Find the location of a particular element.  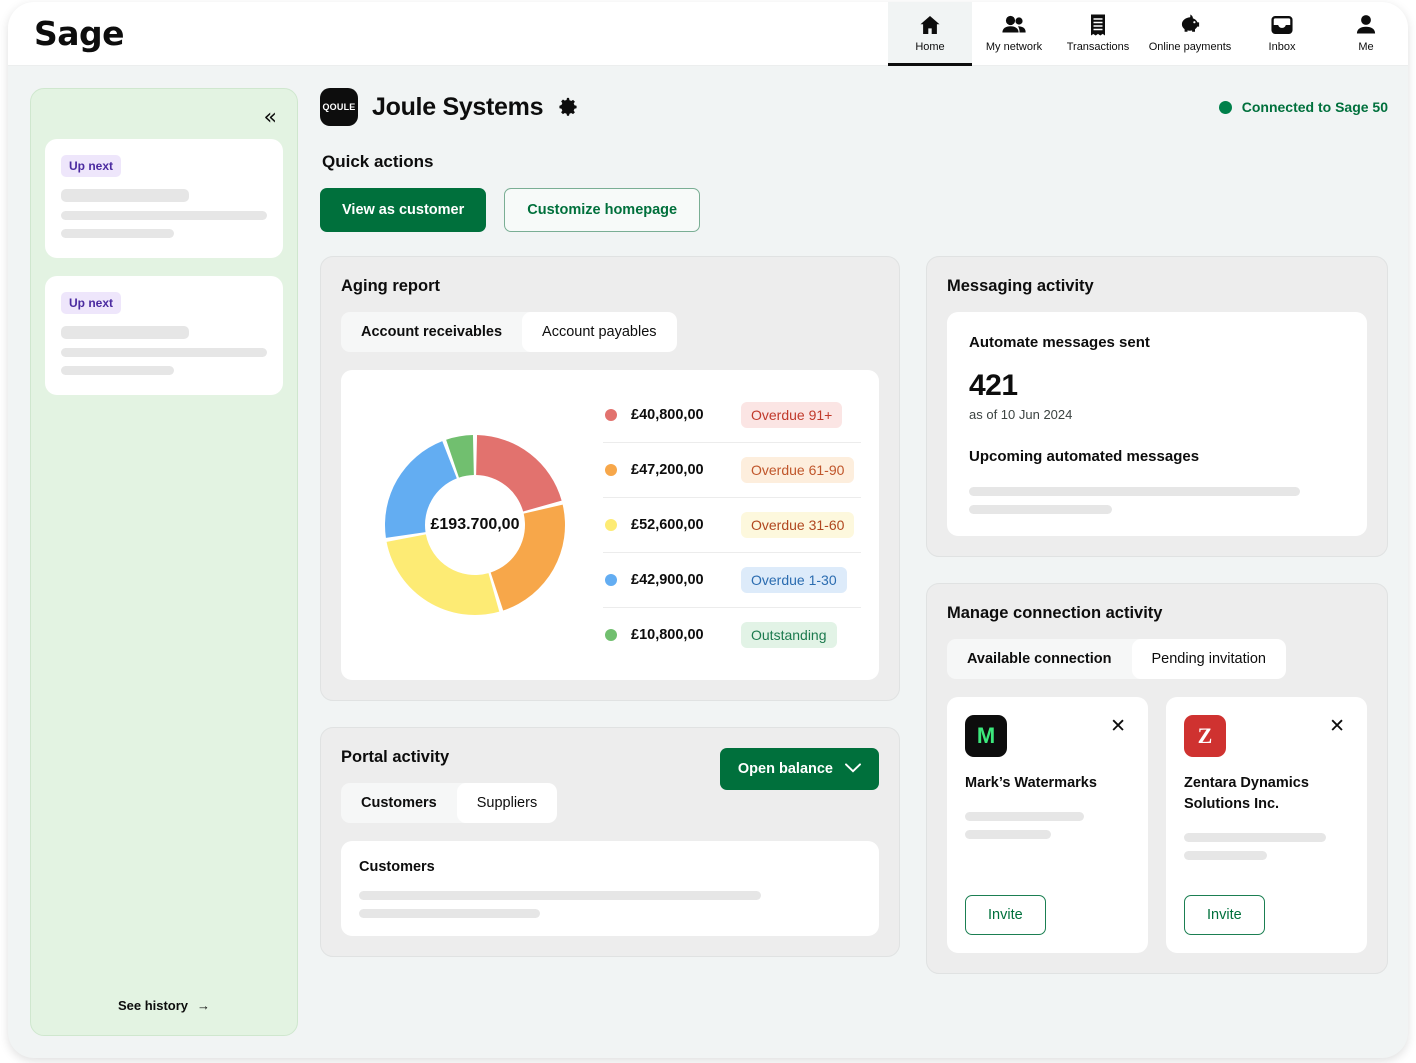

view-as-customer-button: View as customer is located at coordinates (403, 210).